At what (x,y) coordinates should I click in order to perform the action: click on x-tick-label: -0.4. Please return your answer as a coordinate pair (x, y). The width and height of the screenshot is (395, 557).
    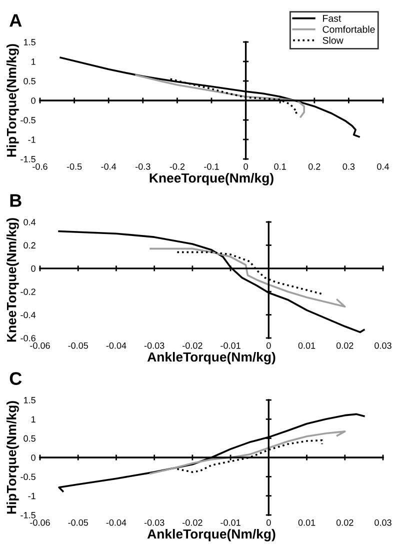
    Looking at the image, I should click on (108, 166).